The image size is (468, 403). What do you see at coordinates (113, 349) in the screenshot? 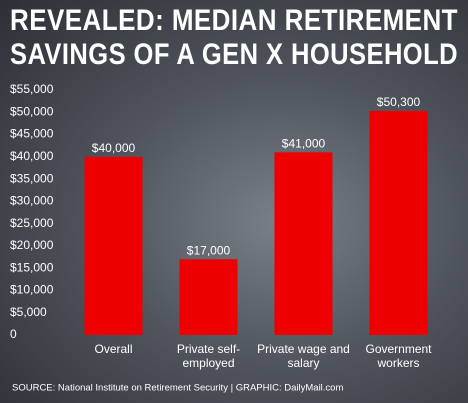
I see `x-tick-label: Overall` at bounding box center [113, 349].